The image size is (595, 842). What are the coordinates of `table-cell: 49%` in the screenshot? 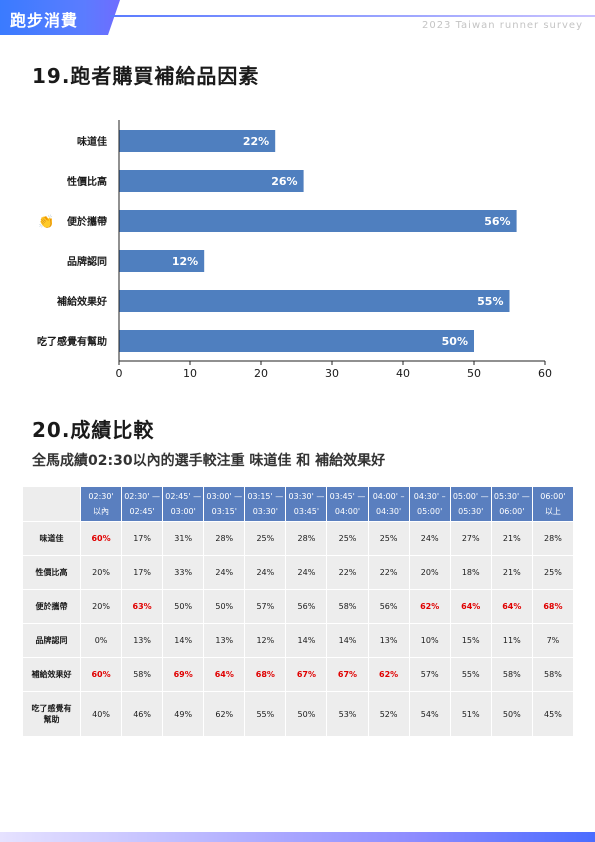 It's located at (183, 714).